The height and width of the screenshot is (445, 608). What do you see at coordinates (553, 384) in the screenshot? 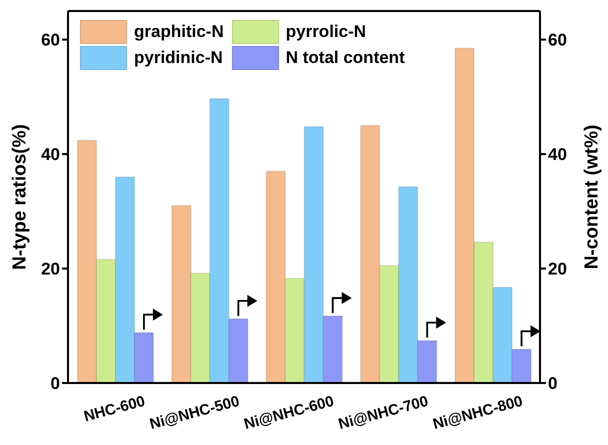
I see `y2-tick-label: 0` at bounding box center [553, 384].